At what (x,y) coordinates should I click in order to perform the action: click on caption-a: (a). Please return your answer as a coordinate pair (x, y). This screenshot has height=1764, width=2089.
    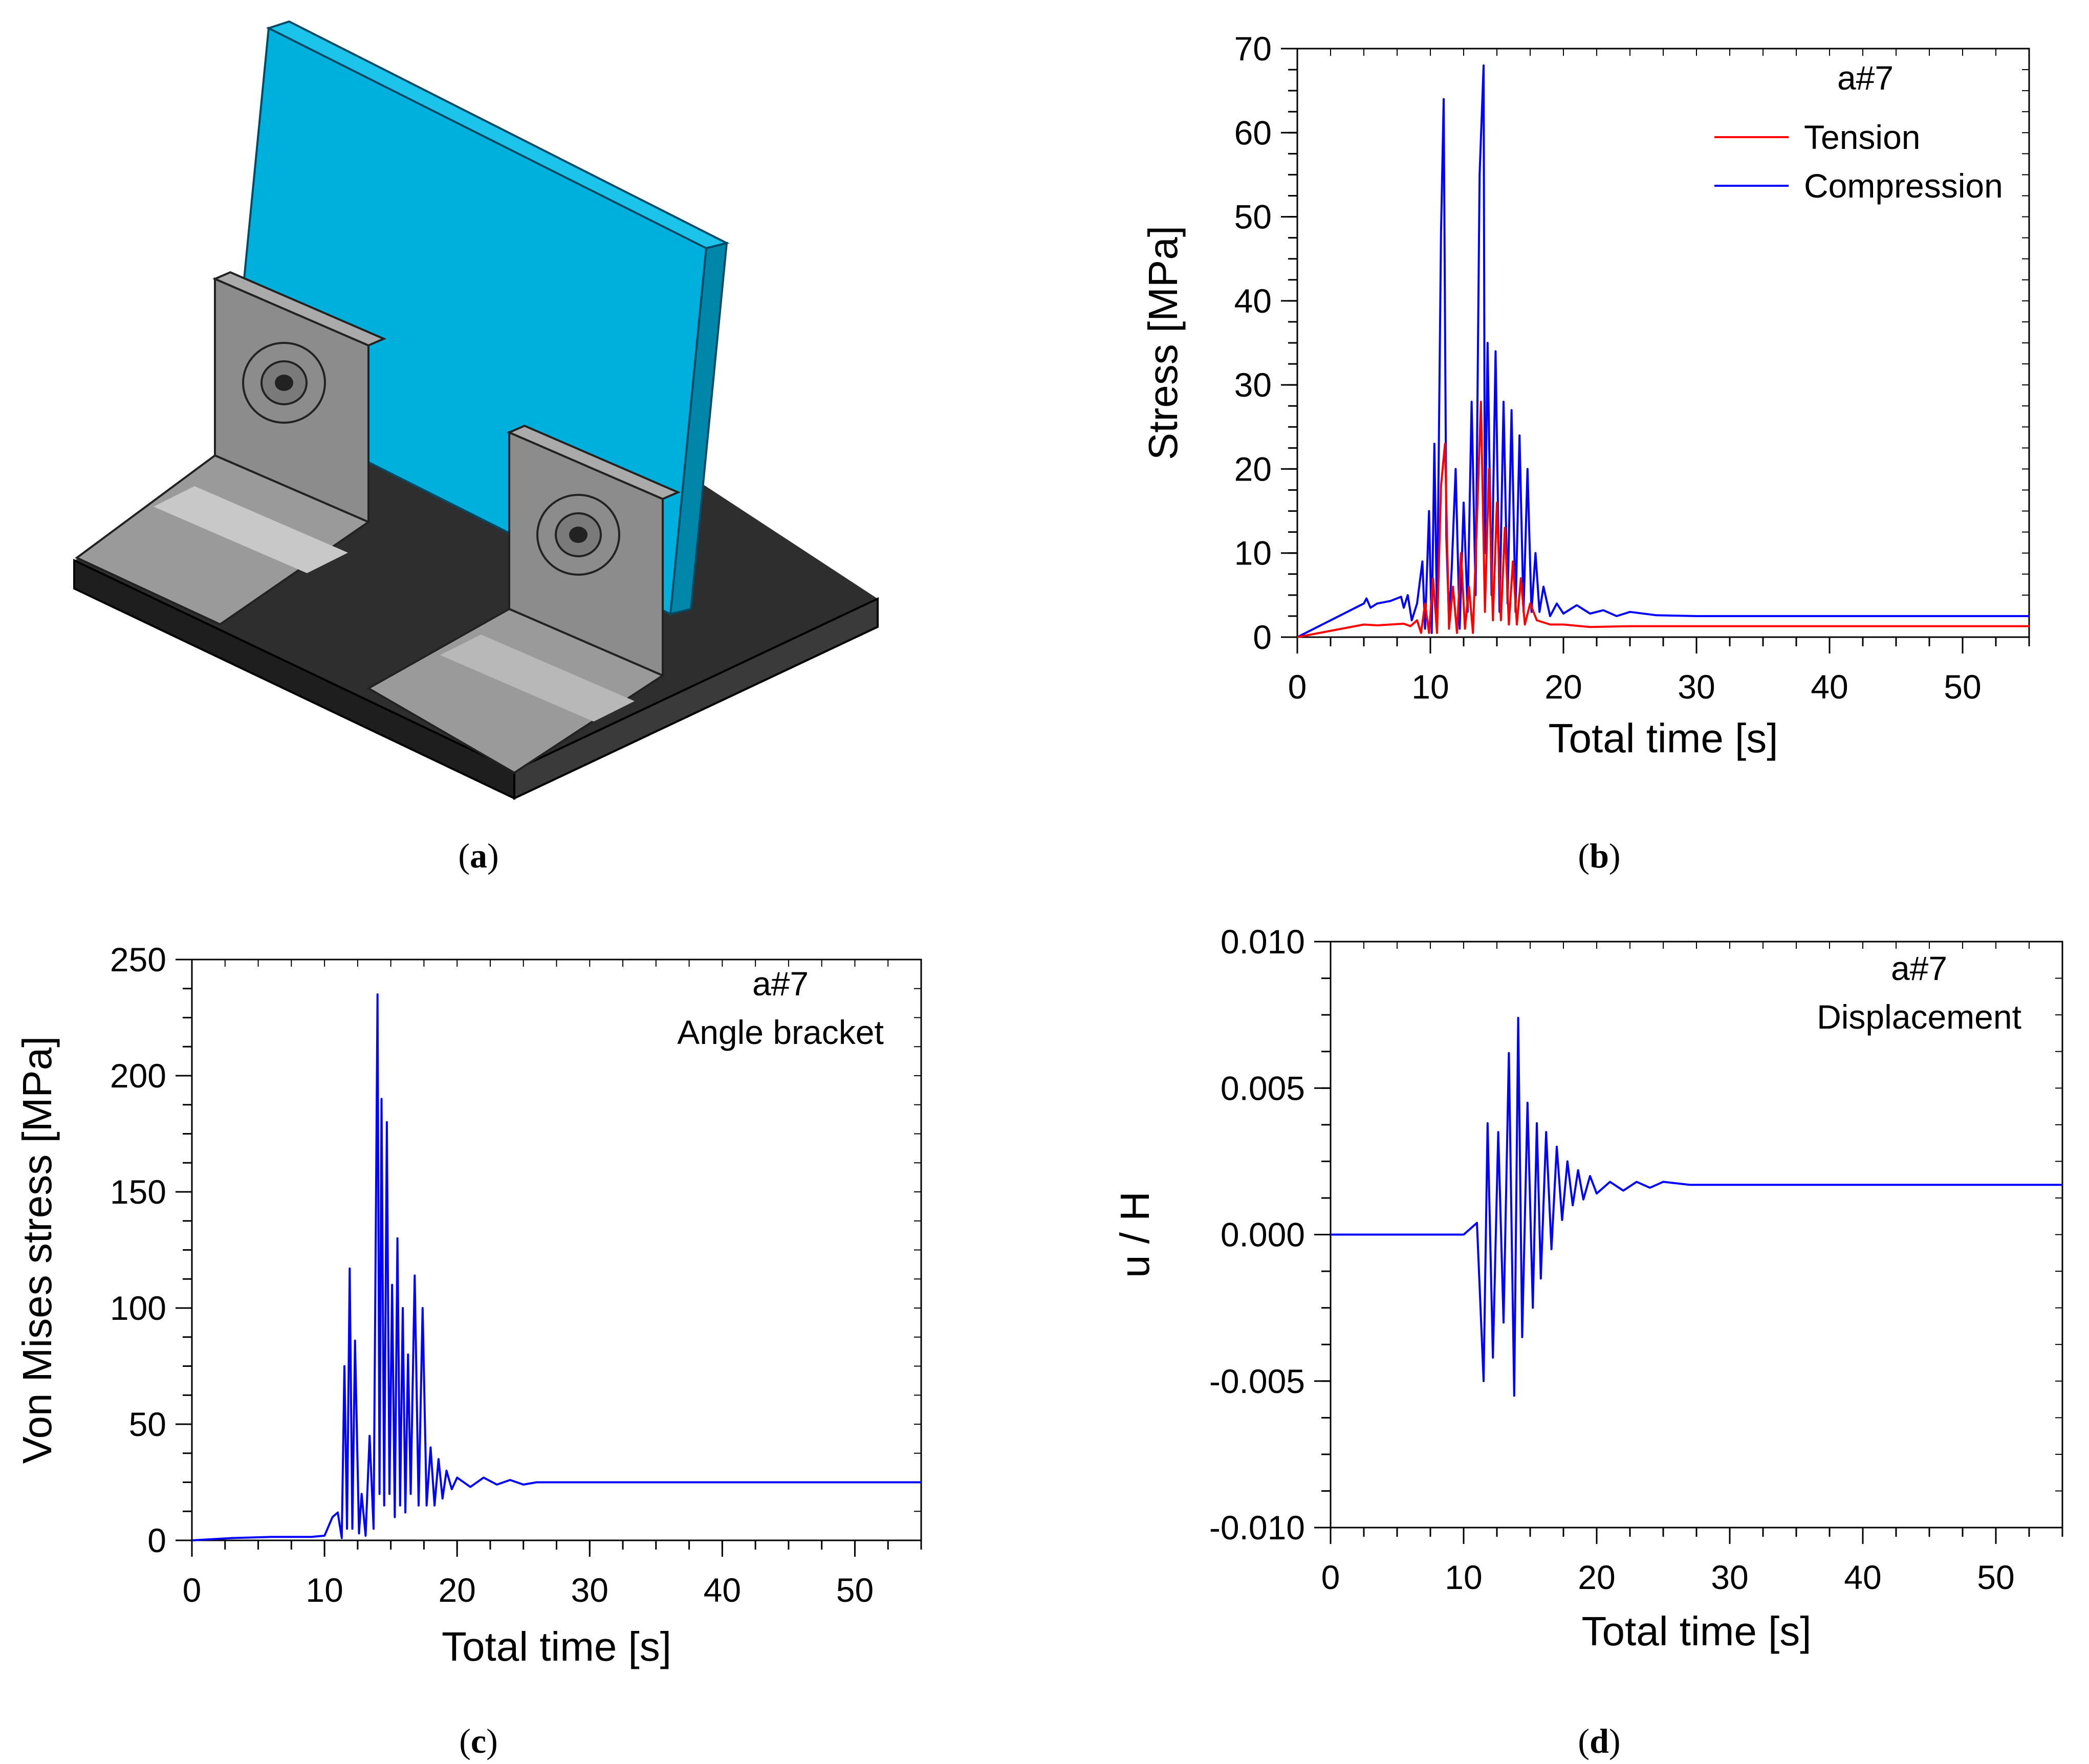
    Looking at the image, I should click on (478, 855).